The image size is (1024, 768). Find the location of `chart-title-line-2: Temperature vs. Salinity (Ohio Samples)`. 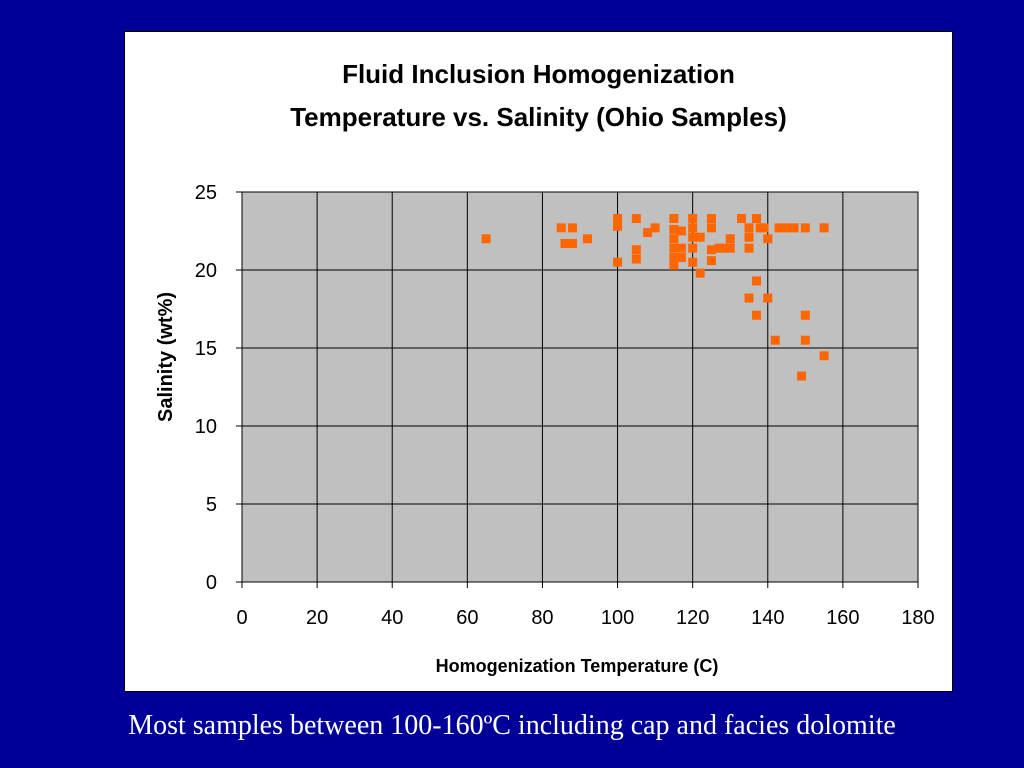

chart-title-line-2: Temperature vs. Salinity (Ohio Samples) is located at coordinates (538, 117).